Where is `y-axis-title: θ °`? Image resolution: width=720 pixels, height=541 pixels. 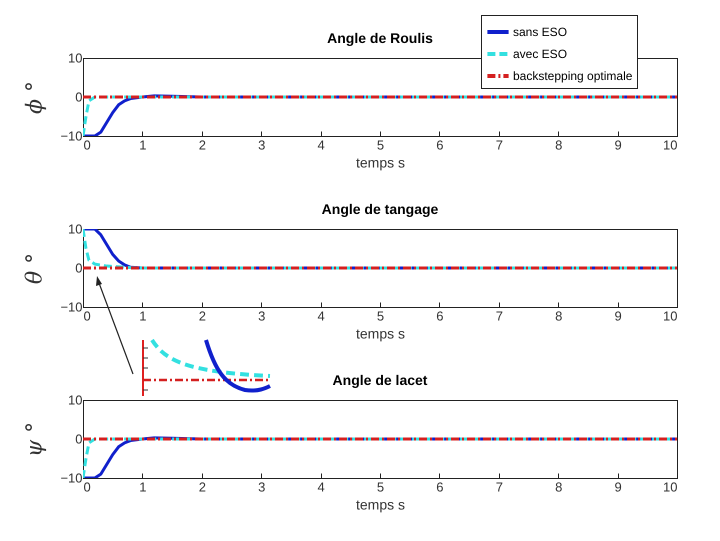
y-axis-title: θ ° is located at coordinates (35, 268).